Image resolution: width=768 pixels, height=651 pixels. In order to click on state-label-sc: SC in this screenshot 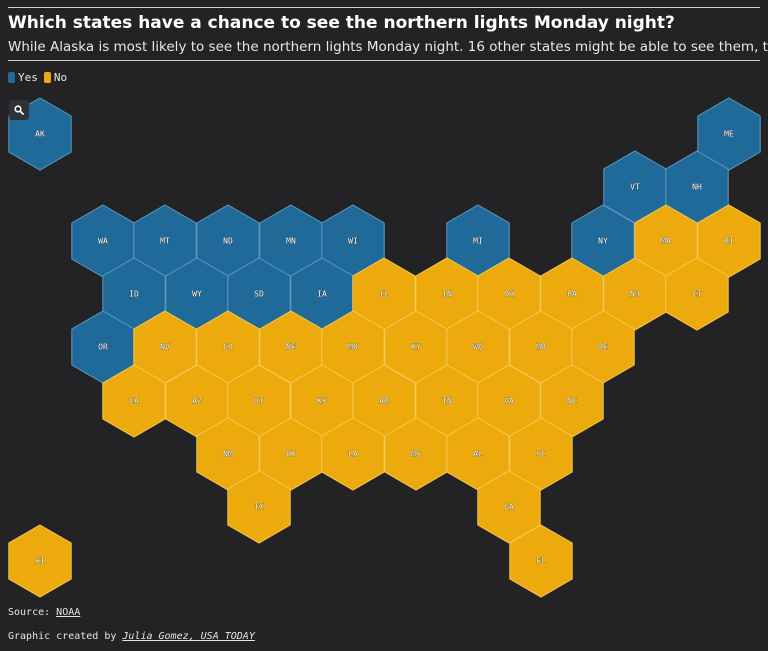, I will do `click(541, 454)`.